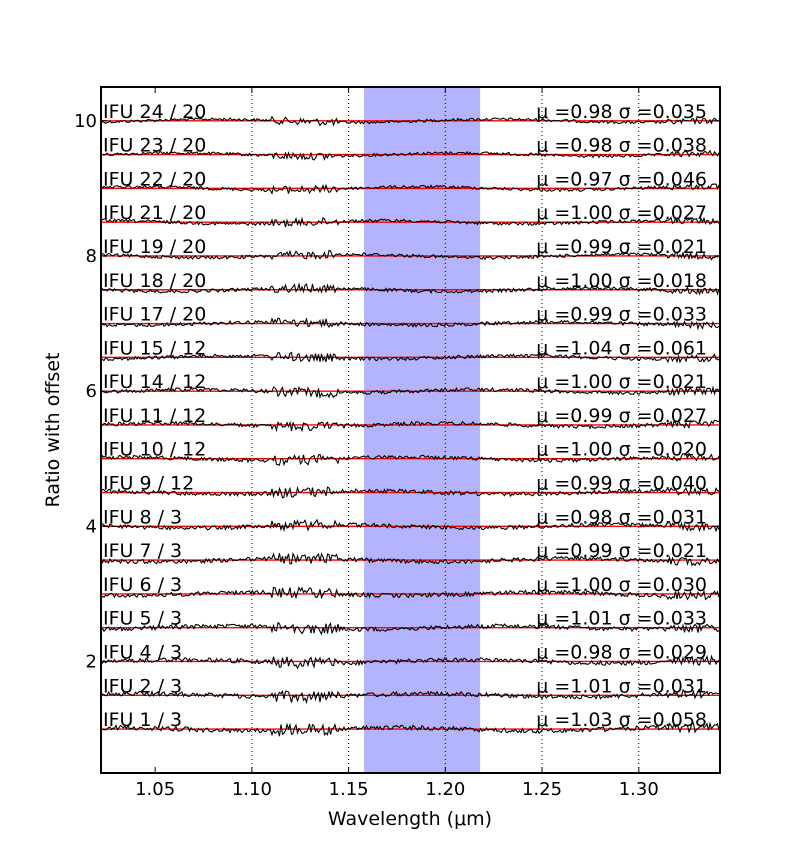 Image resolution: width=800 pixels, height=860 pixels. What do you see at coordinates (154, 416) in the screenshot?
I see `series-label: IFU 11 / 12` at bounding box center [154, 416].